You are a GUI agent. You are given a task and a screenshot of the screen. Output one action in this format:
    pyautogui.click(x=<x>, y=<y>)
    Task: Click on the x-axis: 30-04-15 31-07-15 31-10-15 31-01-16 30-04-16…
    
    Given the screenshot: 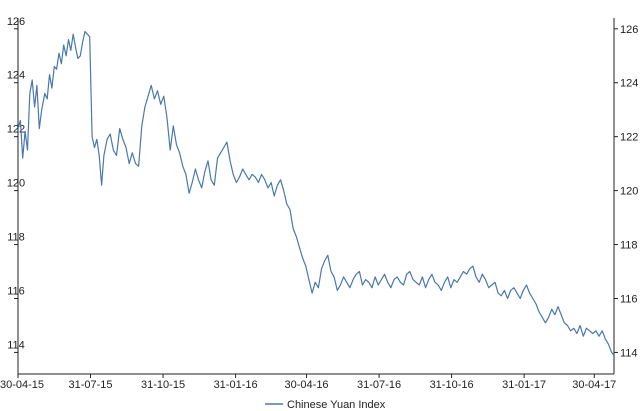 What is the action you would take?
    pyautogui.click(x=308, y=382)
    